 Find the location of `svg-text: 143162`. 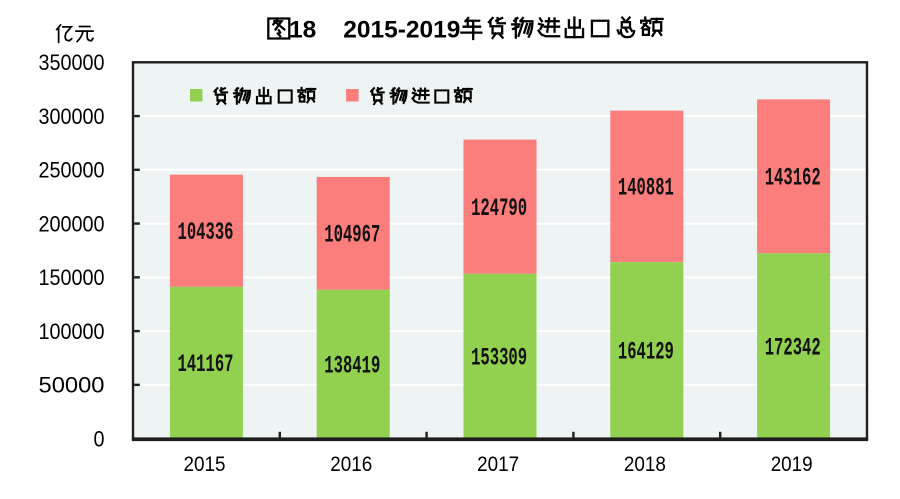

svg-text: 143162 is located at coordinates (793, 178).